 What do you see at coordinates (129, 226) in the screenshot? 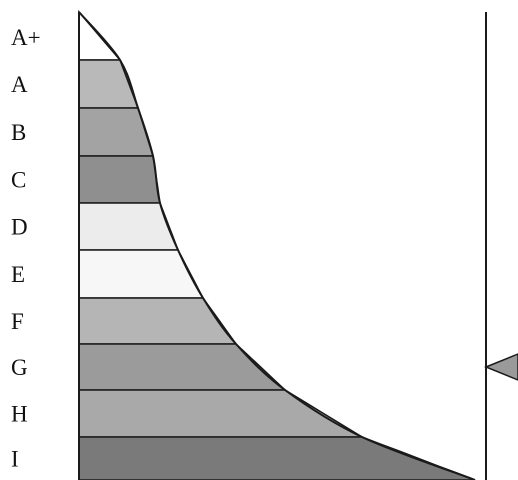
I see `band-d` at bounding box center [129, 226].